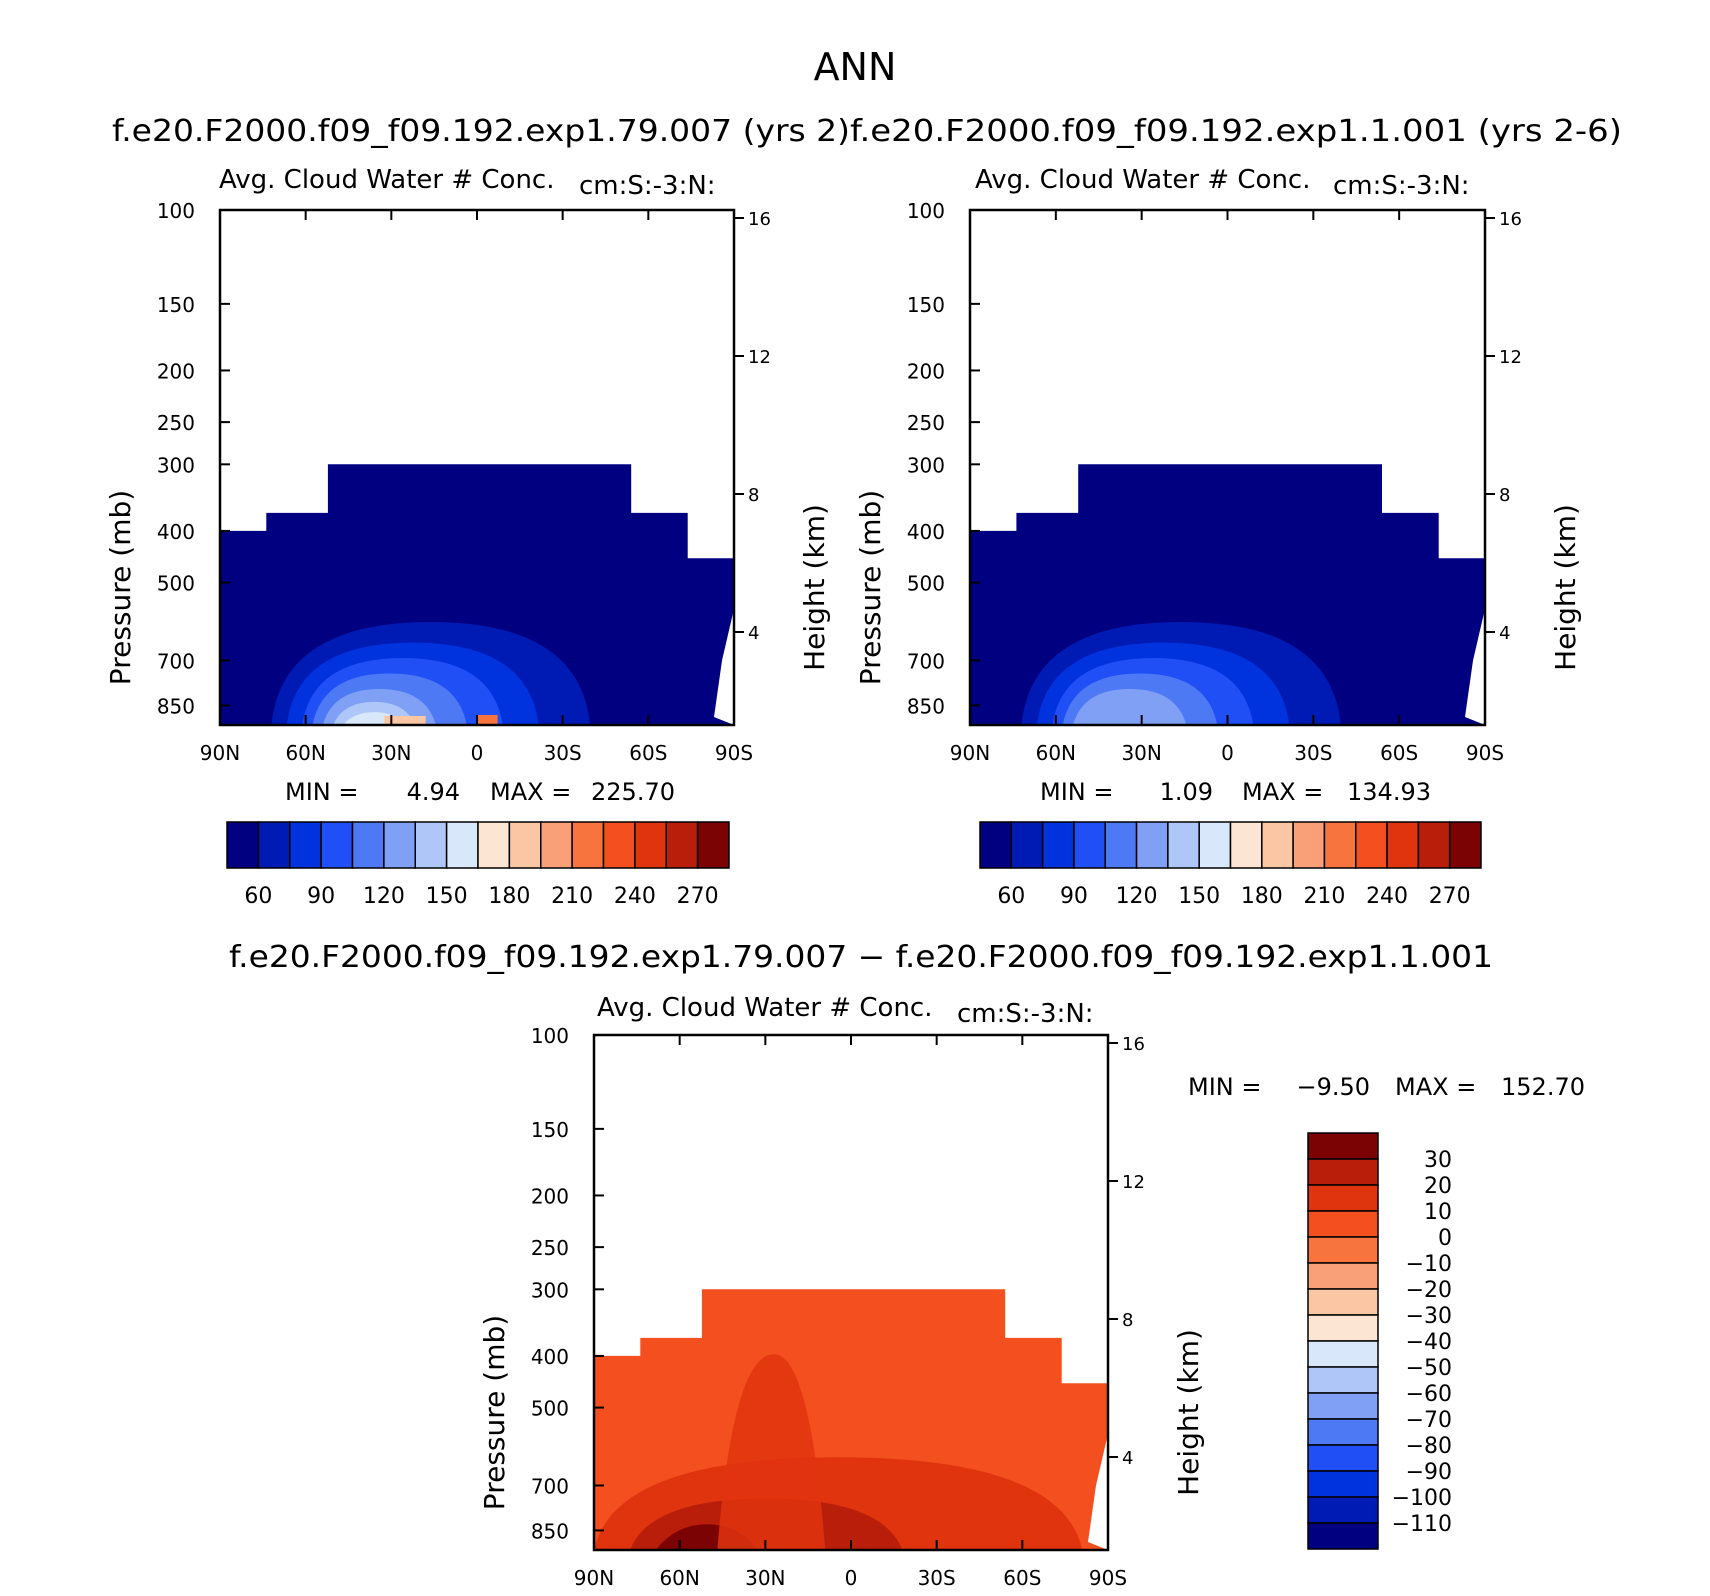 This screenshot has height=1596, width=1710. I want to click on panel1-xtick-label: 30S, so click(563, 753).